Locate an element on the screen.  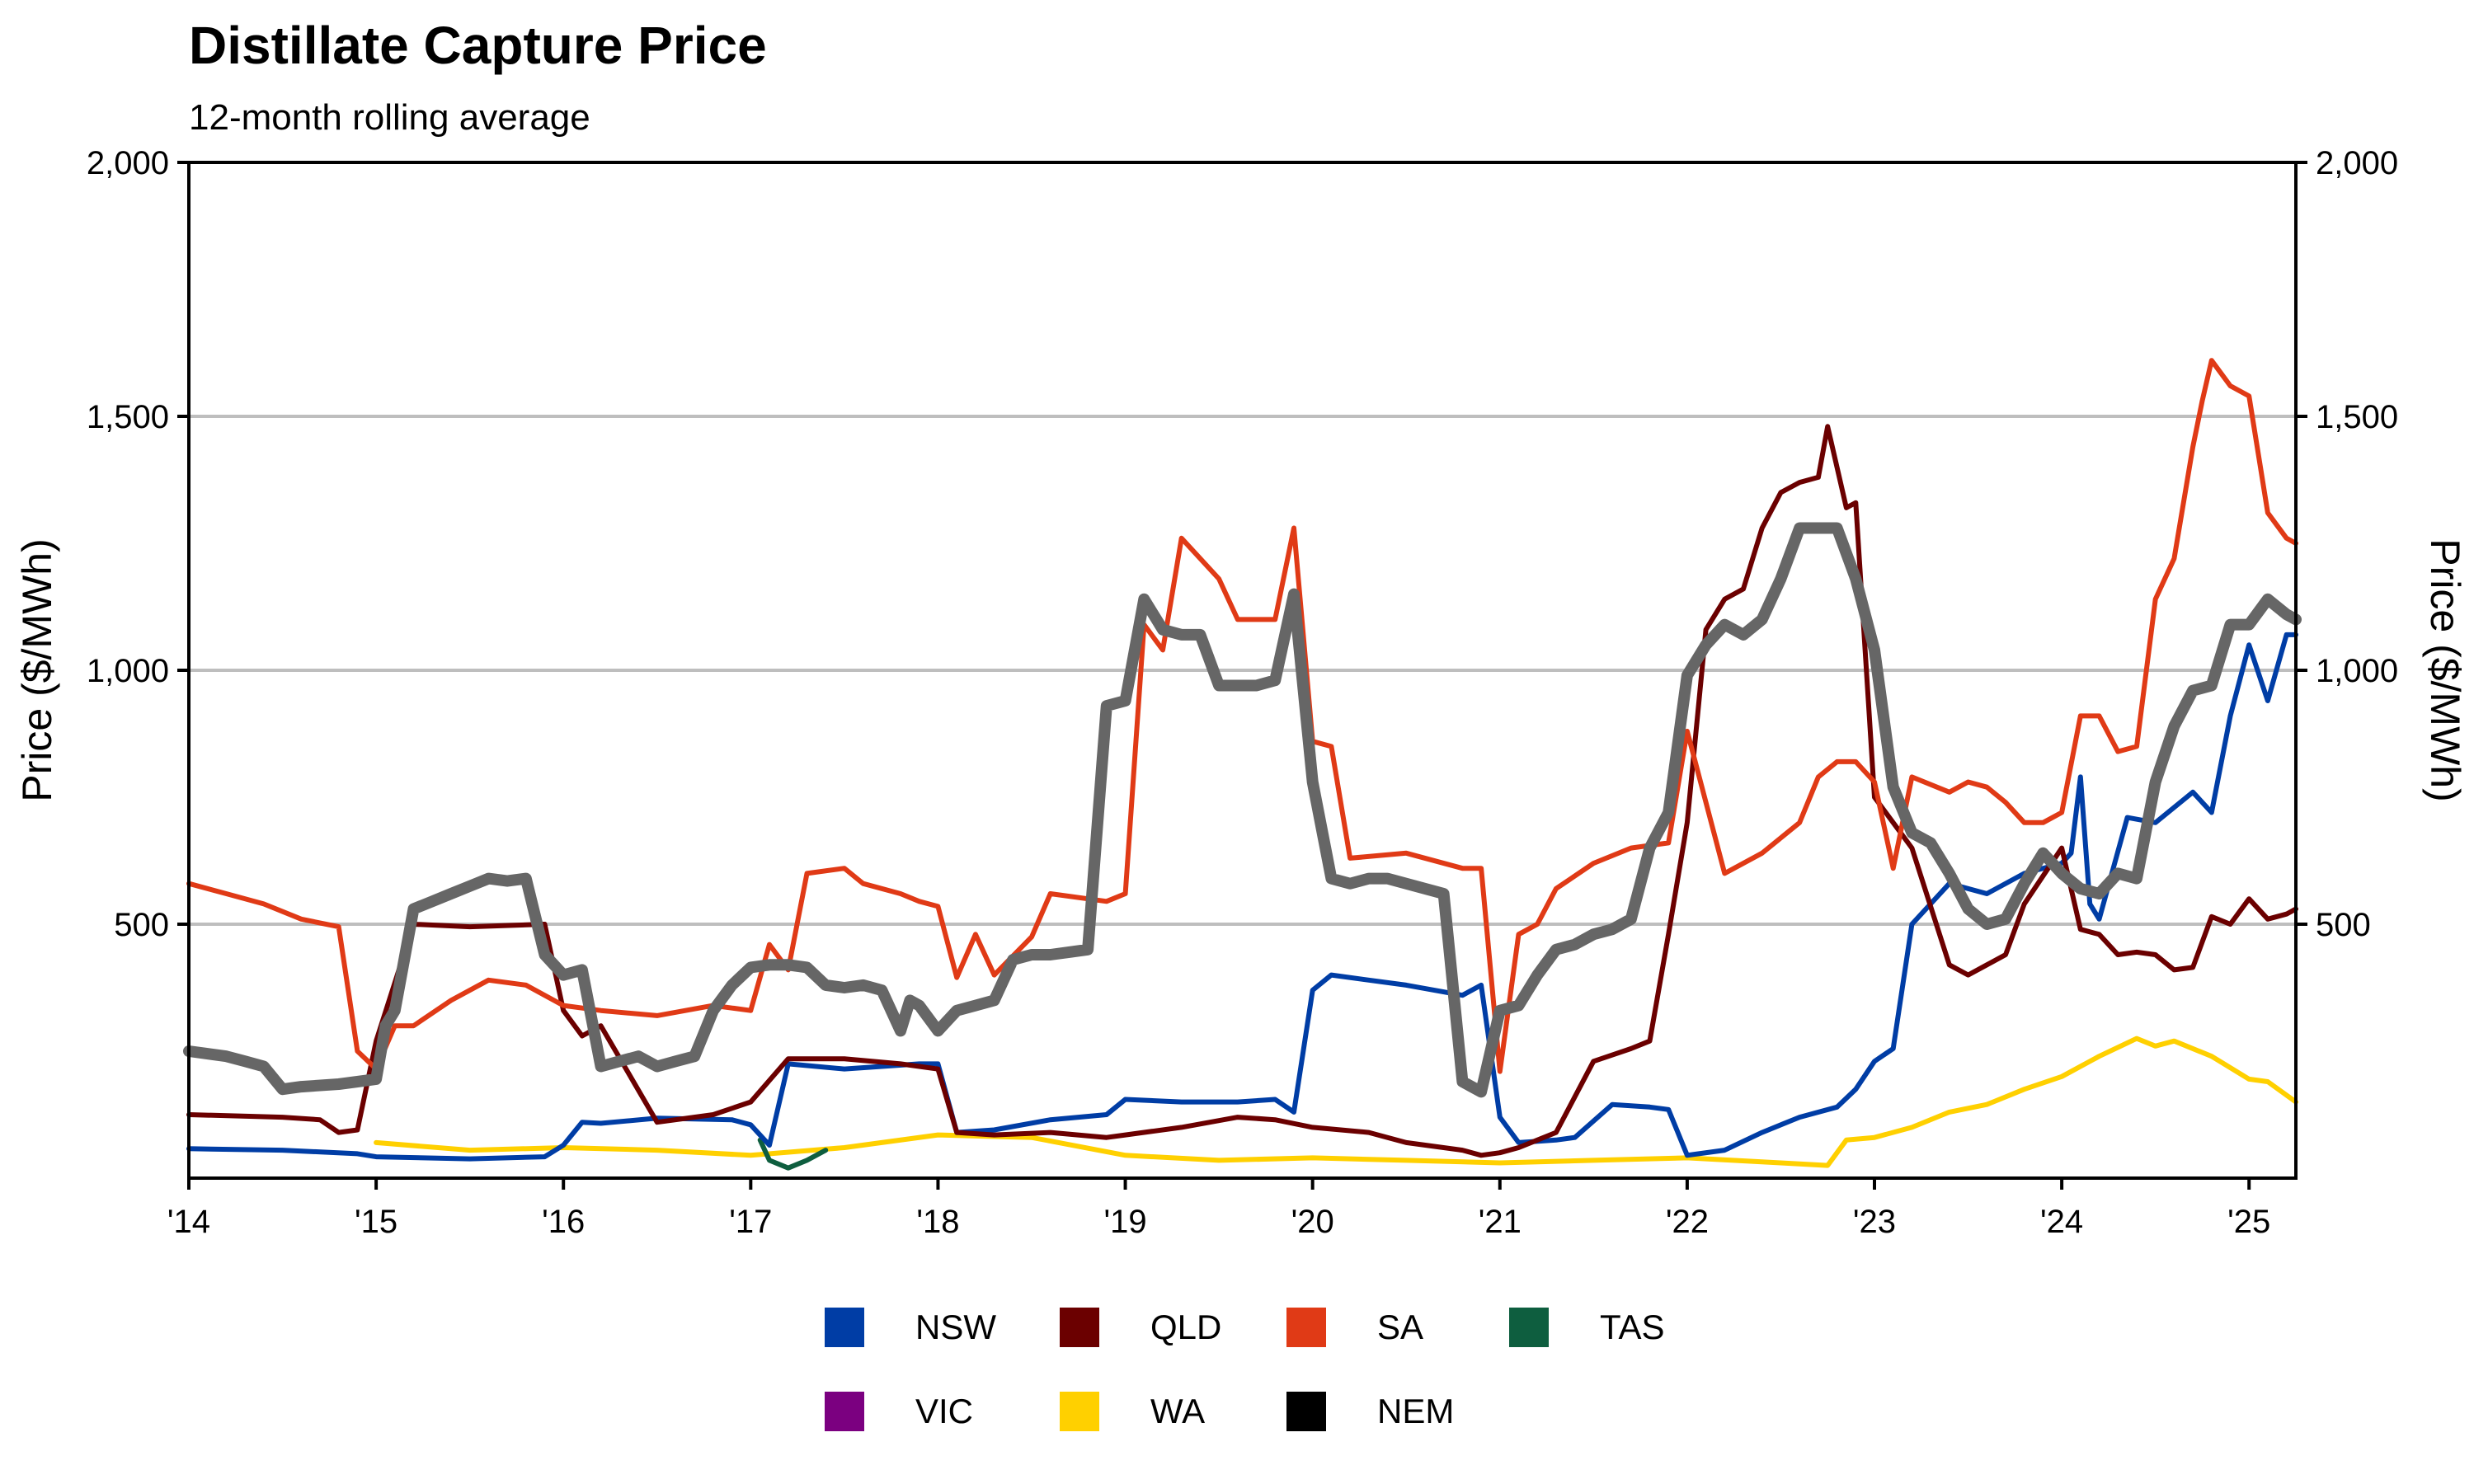
y-tick-label-right: 1,000 is located at coordinates (2357, 671).